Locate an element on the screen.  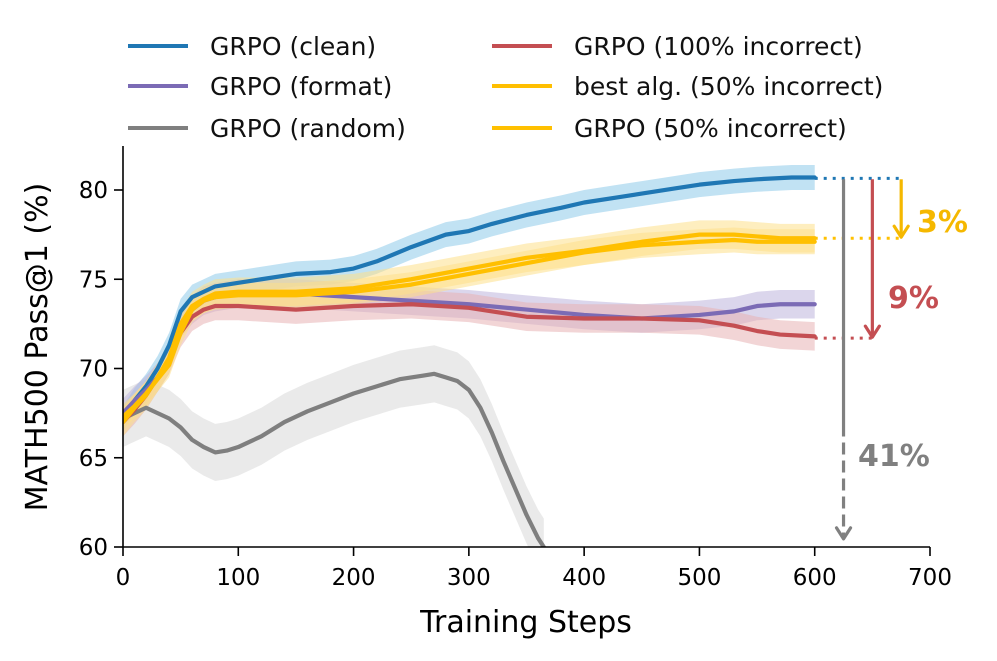
legend-item-grpo-random: GRPO (random) is located at coordinates (267, 128).